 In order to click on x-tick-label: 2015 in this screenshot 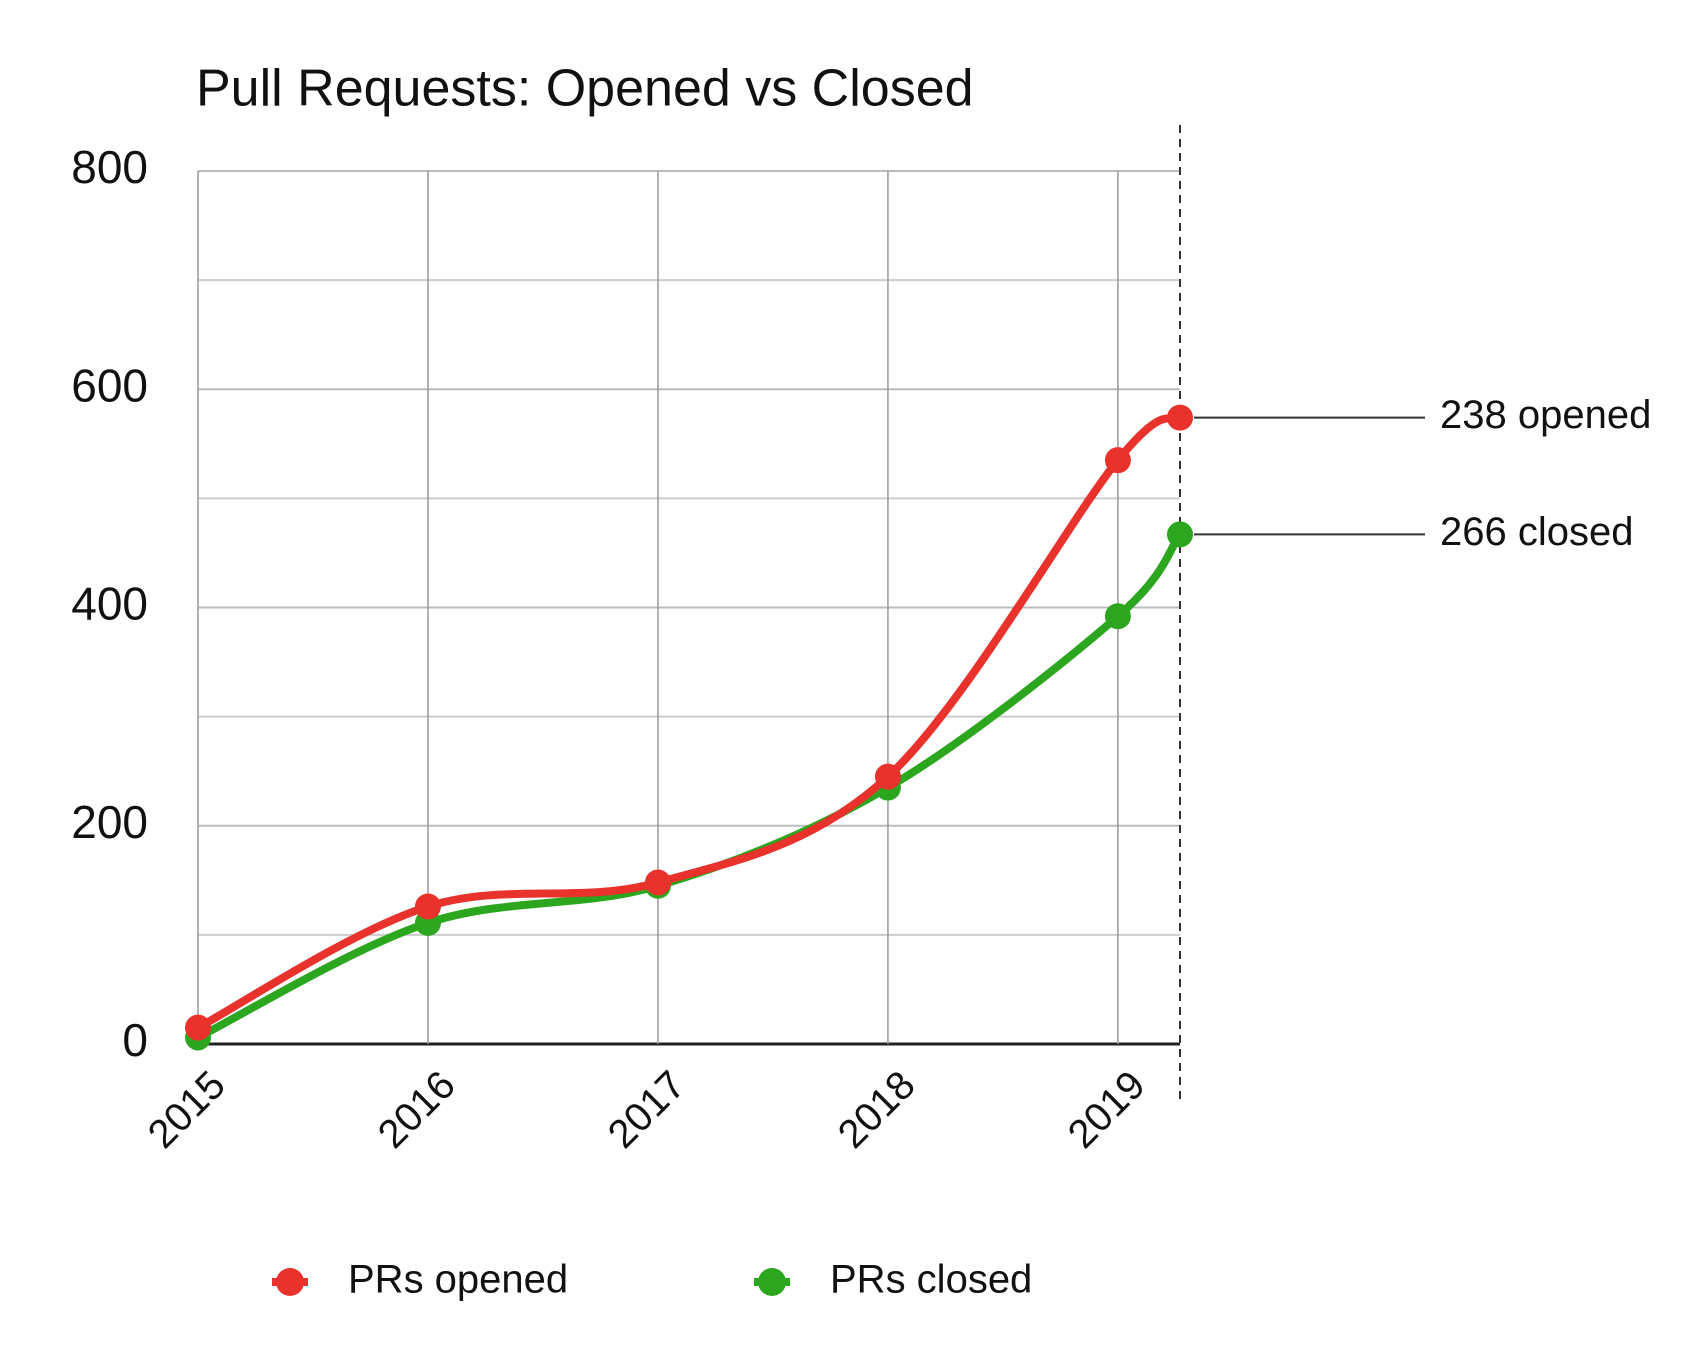, I will do `click(187, 1110)`.